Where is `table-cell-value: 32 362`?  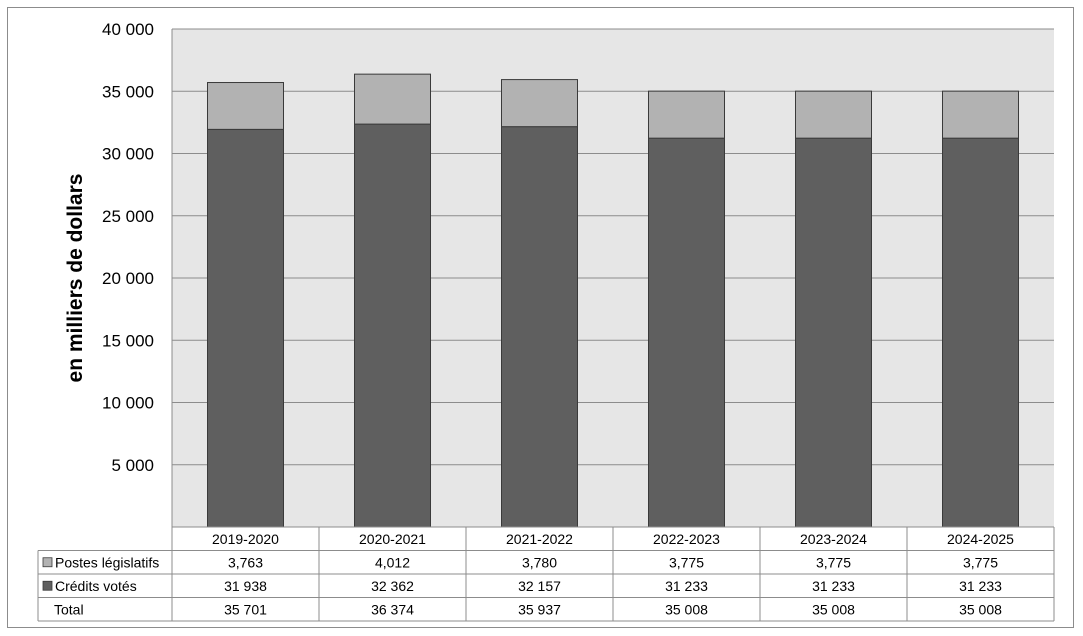 table-cell-value: 32 362 is located at coordinates (392, 586).